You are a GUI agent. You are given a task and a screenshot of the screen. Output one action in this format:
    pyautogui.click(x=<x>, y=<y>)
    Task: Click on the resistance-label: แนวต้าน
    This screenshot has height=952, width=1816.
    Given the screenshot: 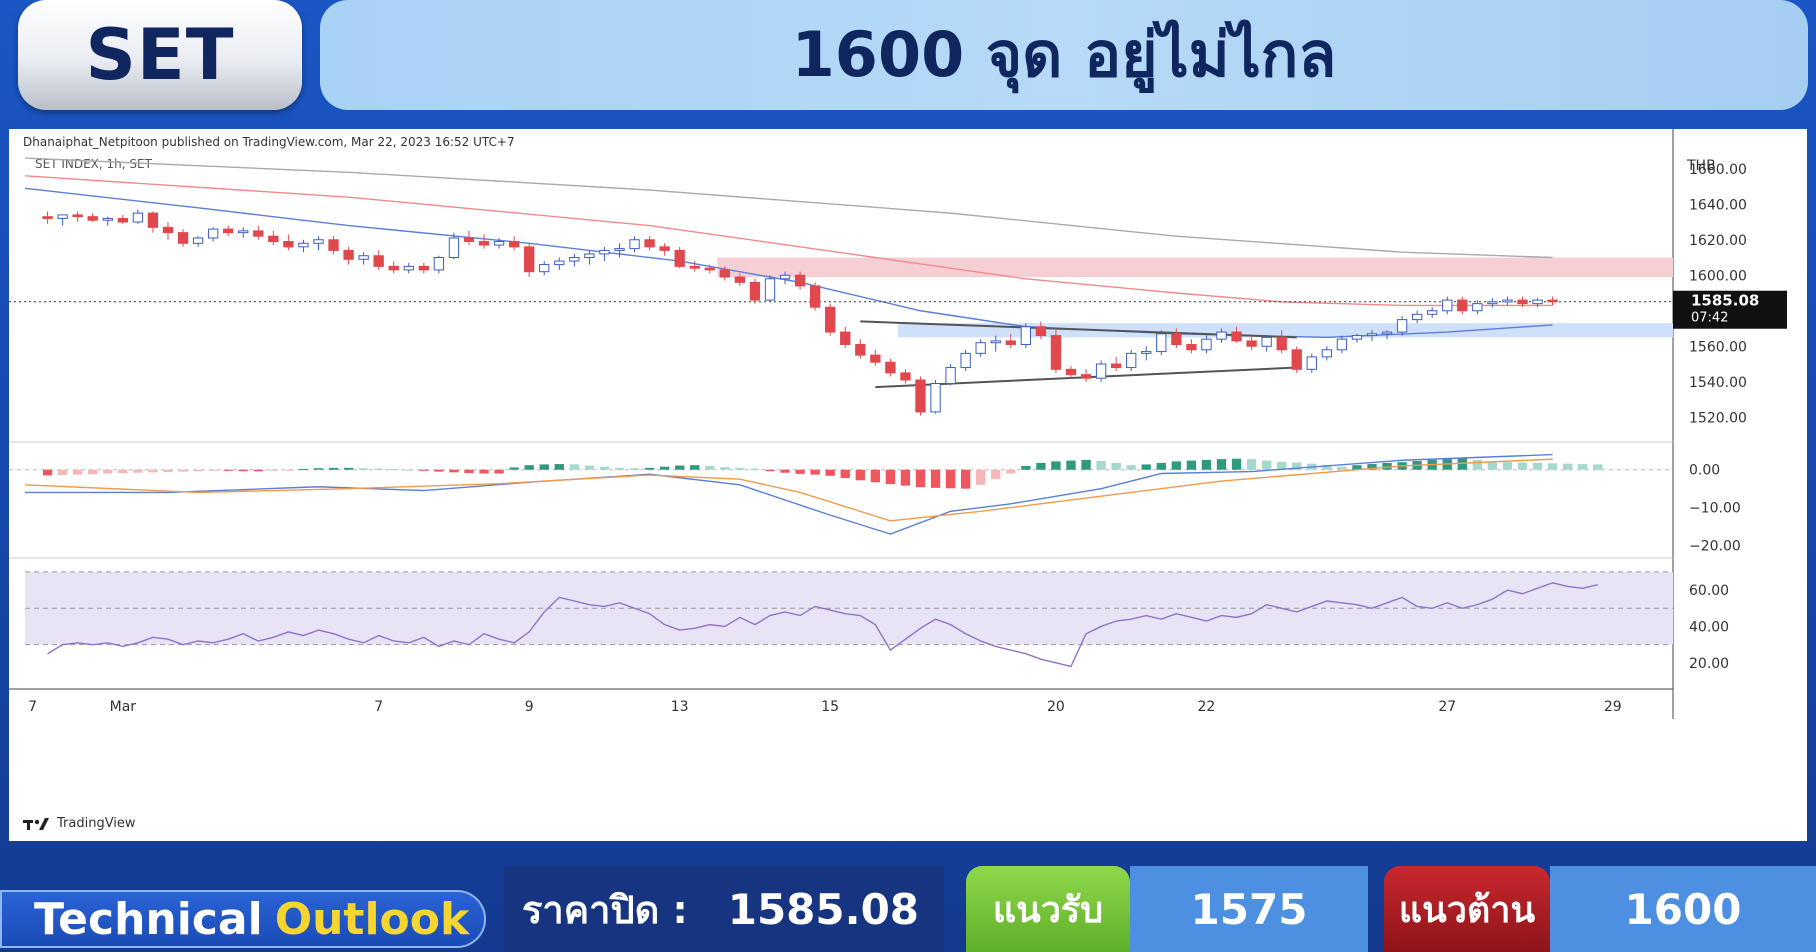 What is the action you would take?
    pyautogui.click(x=1467, y=910)
    